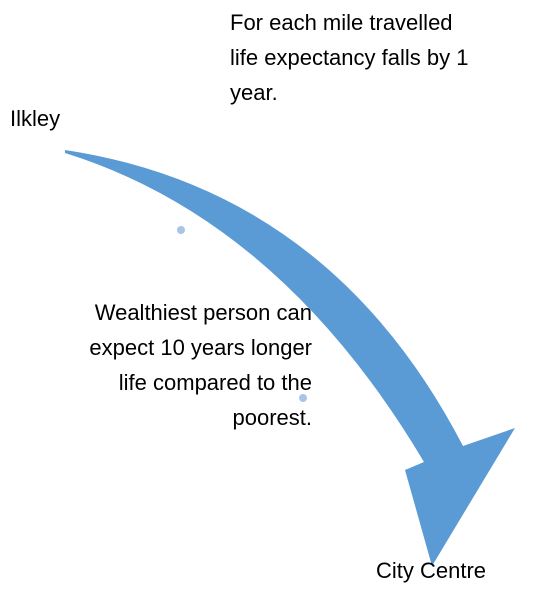 The height and width of the screenshot is (592, 552). What do you see at coordinates (200, 347) in the screenshot?
I see `note-line: expect 10 years longer` at bounding box center [200, 347].